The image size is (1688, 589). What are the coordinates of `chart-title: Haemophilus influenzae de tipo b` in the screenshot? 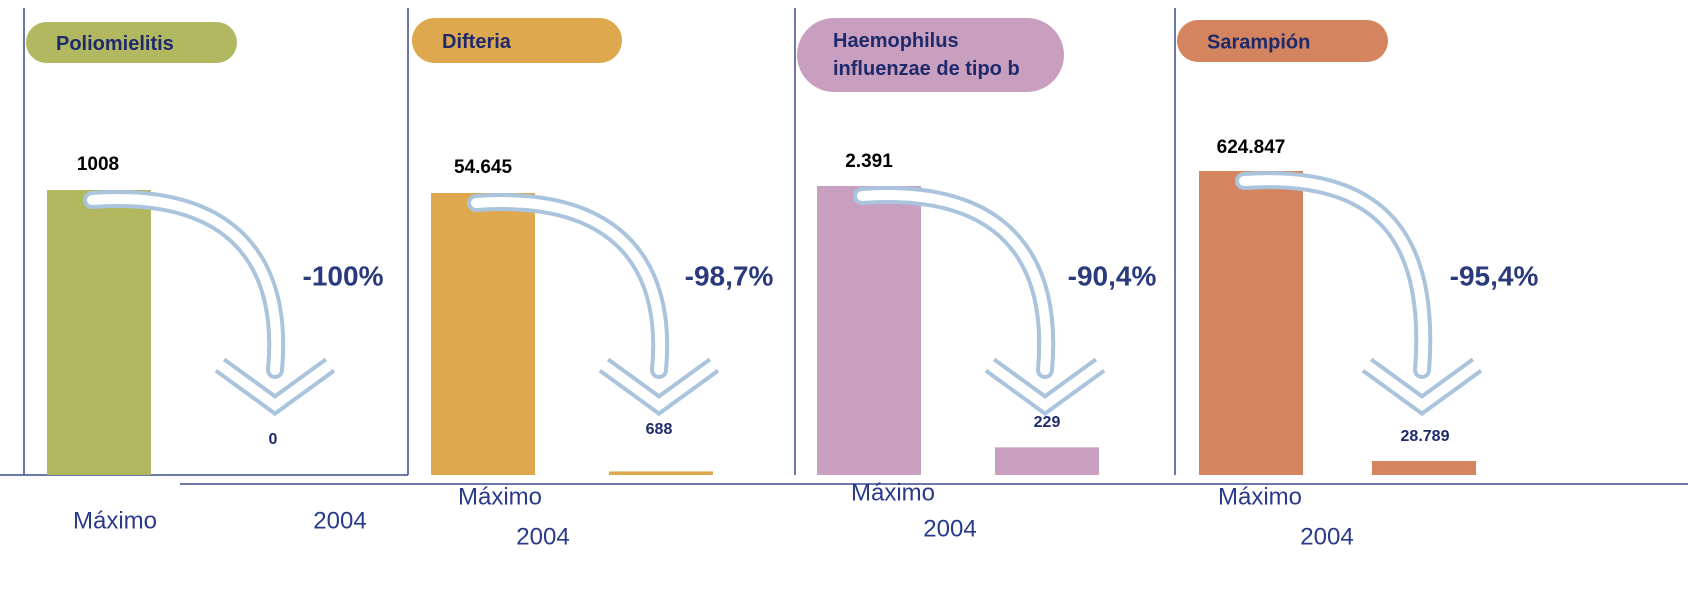 It's located at (926, 55).